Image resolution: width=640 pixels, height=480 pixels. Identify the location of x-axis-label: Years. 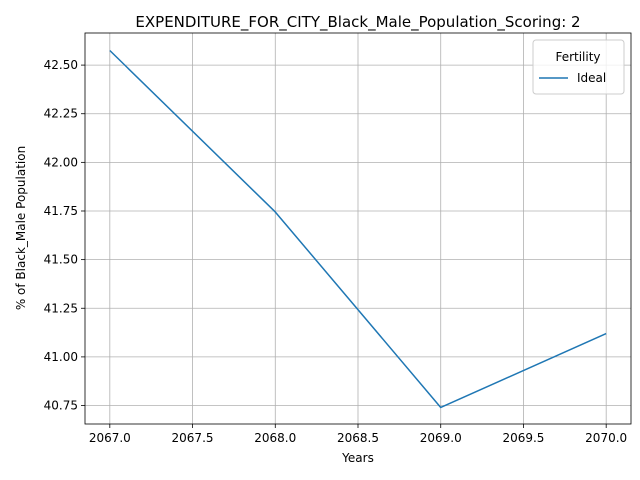
(357, 458).